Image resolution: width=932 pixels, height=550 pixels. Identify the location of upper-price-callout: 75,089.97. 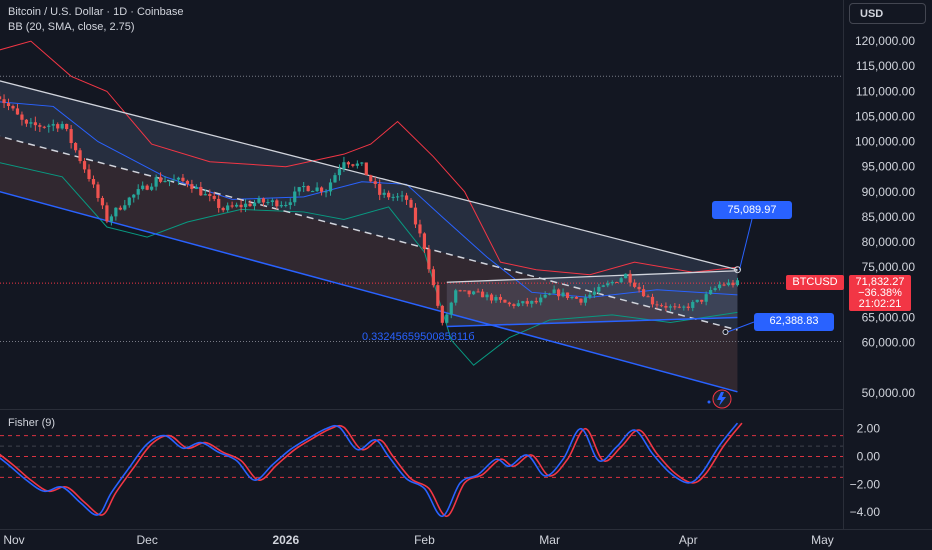
(752, 210).